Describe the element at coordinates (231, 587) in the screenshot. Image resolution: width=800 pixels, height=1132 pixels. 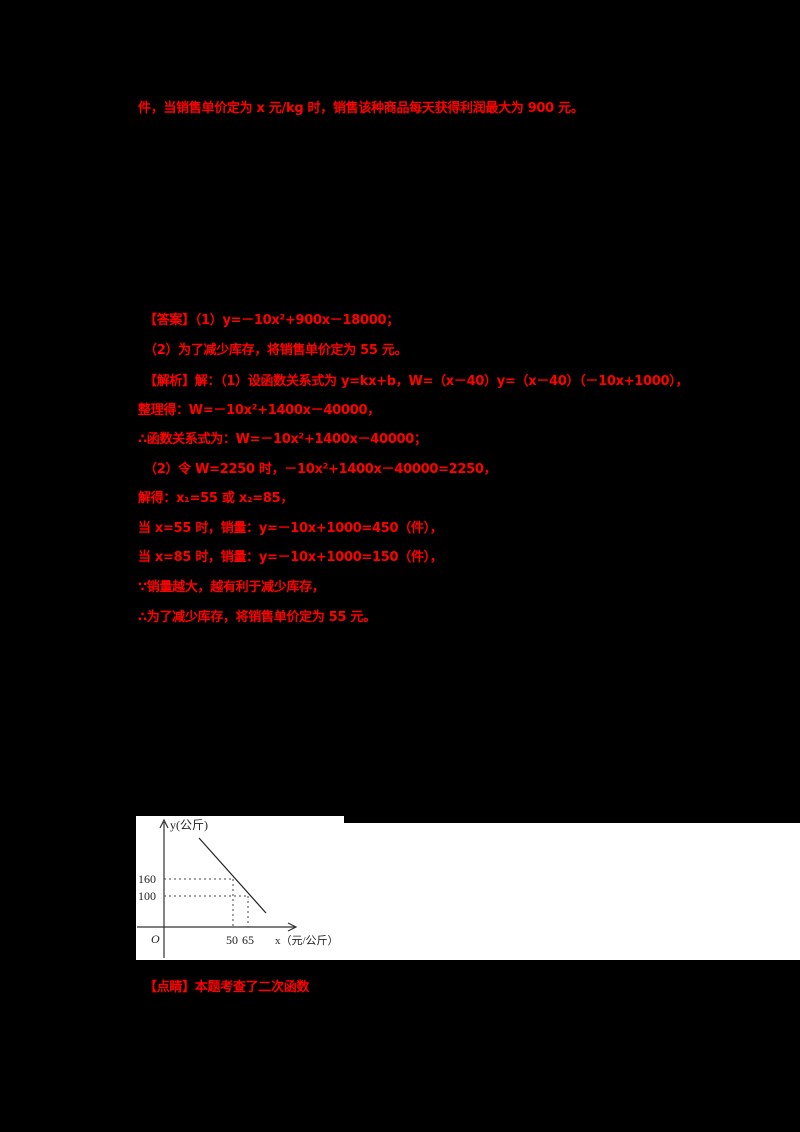
I see `text-line: ∵销量越大，越有利于减少库存，` at that location.